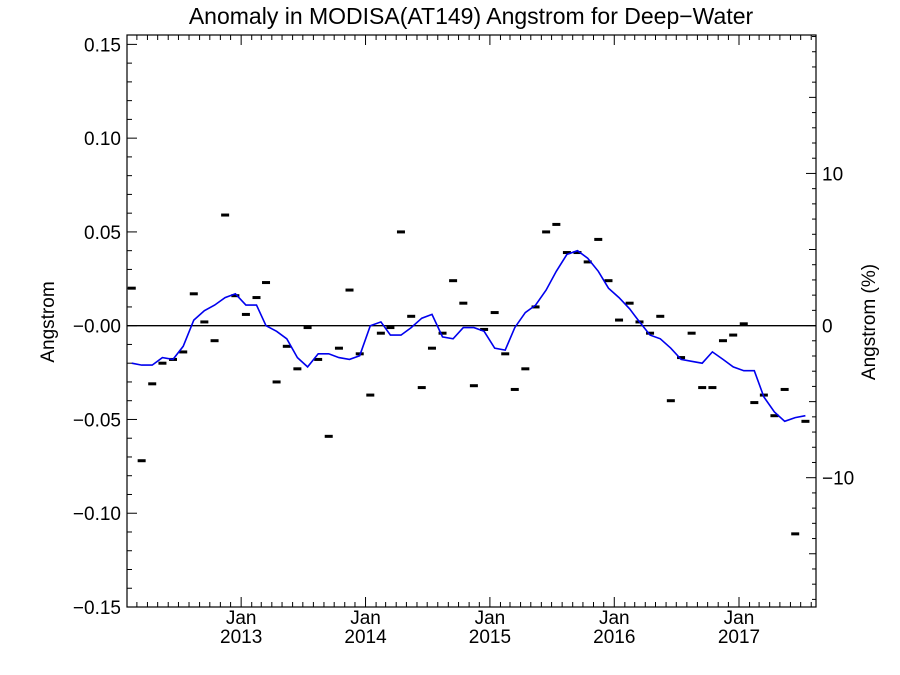 The height and width of the screenshot is (675, 900). What do you see at coordinates (827, 327) in the screenshot?
I see `right-tick-label: 0` at bounding box center [827, 327].